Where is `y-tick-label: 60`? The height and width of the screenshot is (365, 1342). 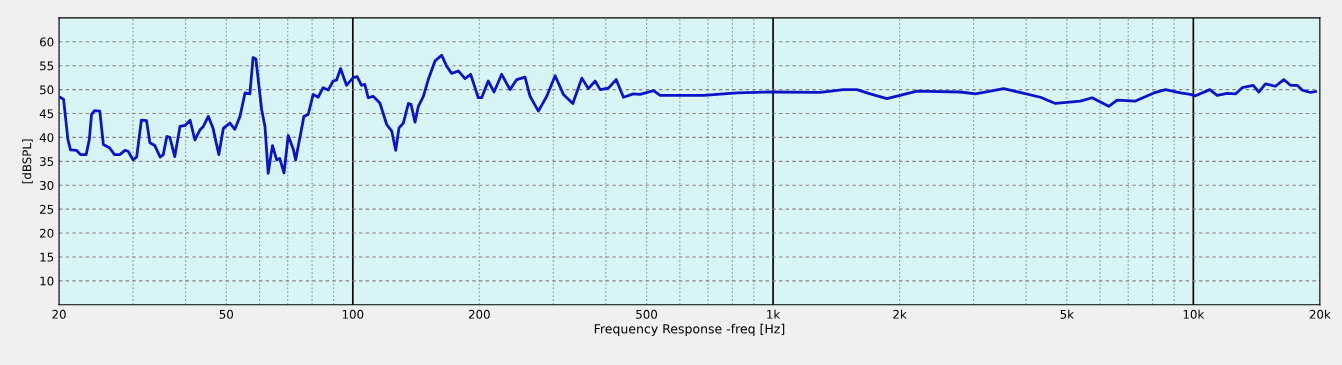 y-tick-label: 60 is located at coordinates (46, 42).